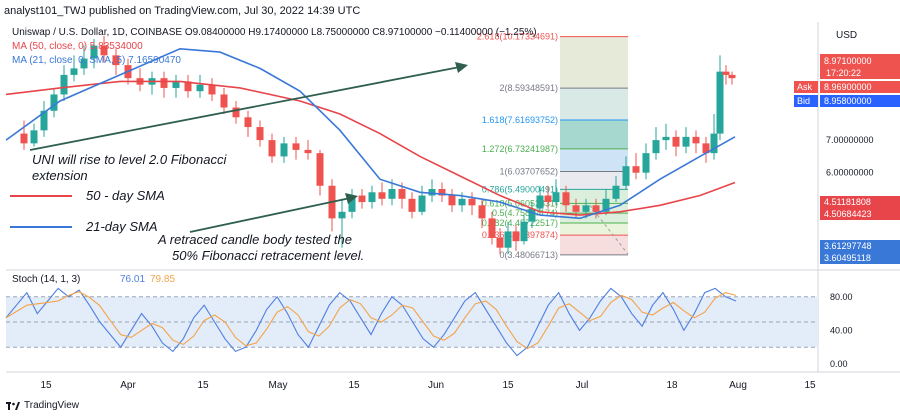 This screenshot has width=900, height=418. I want to click on fib-trend-line, so click(609, 230).